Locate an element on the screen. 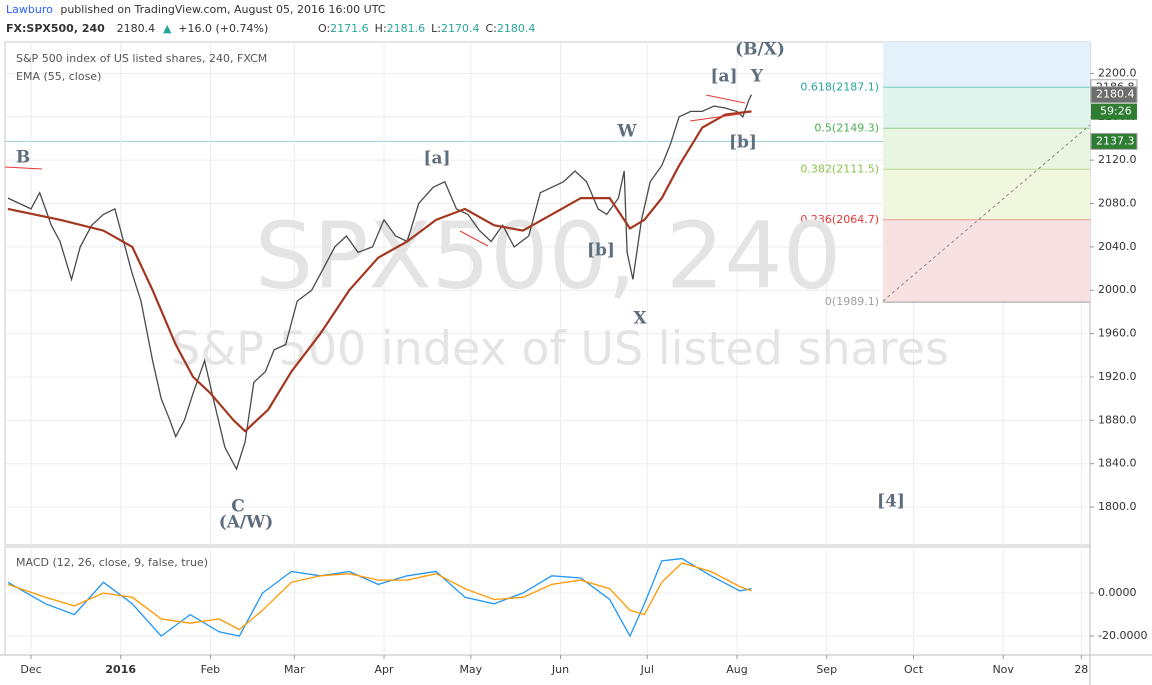  y-tick-label: 2000.0 is located at coordinates (1117, 289).